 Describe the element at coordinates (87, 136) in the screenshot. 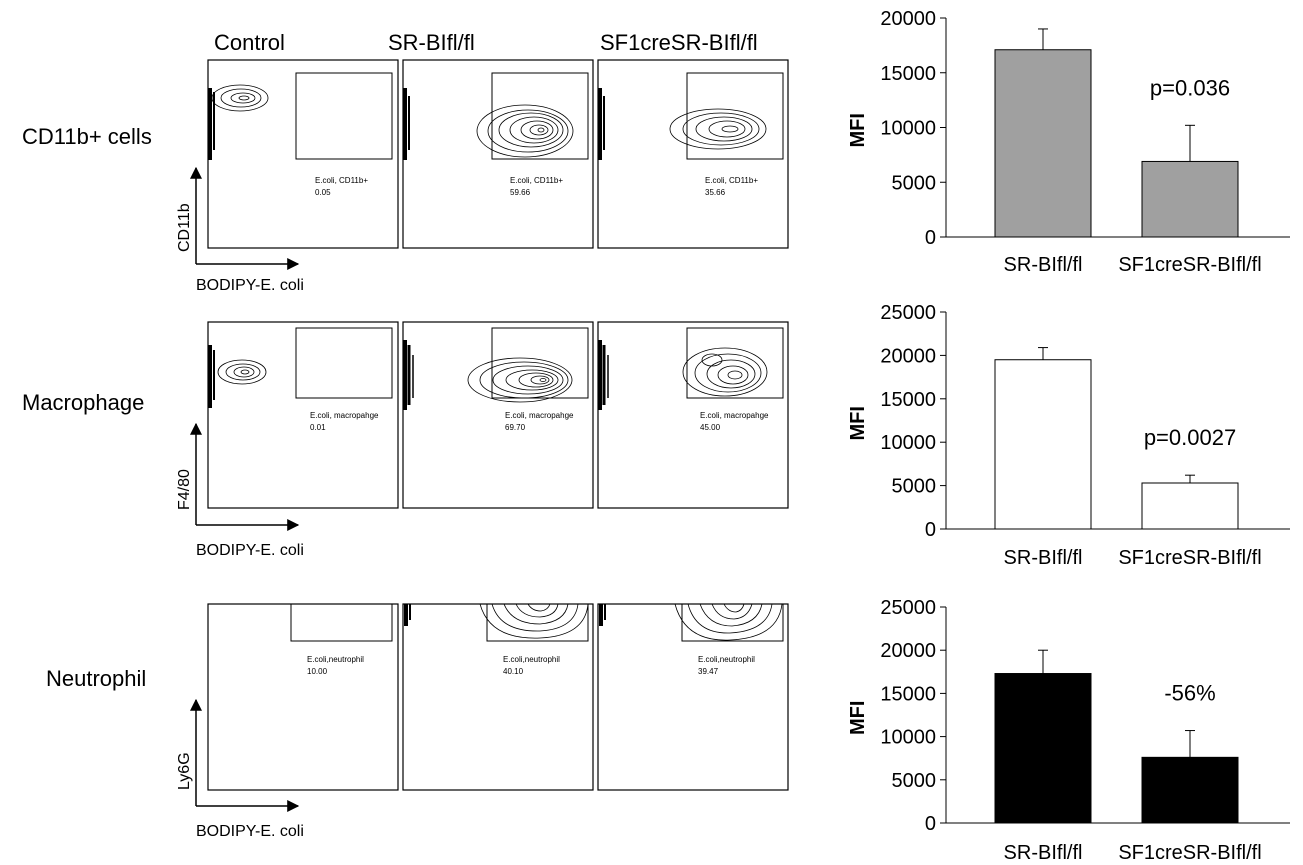

I see `row-label-cd11b: CD11b+ cells` at that location.